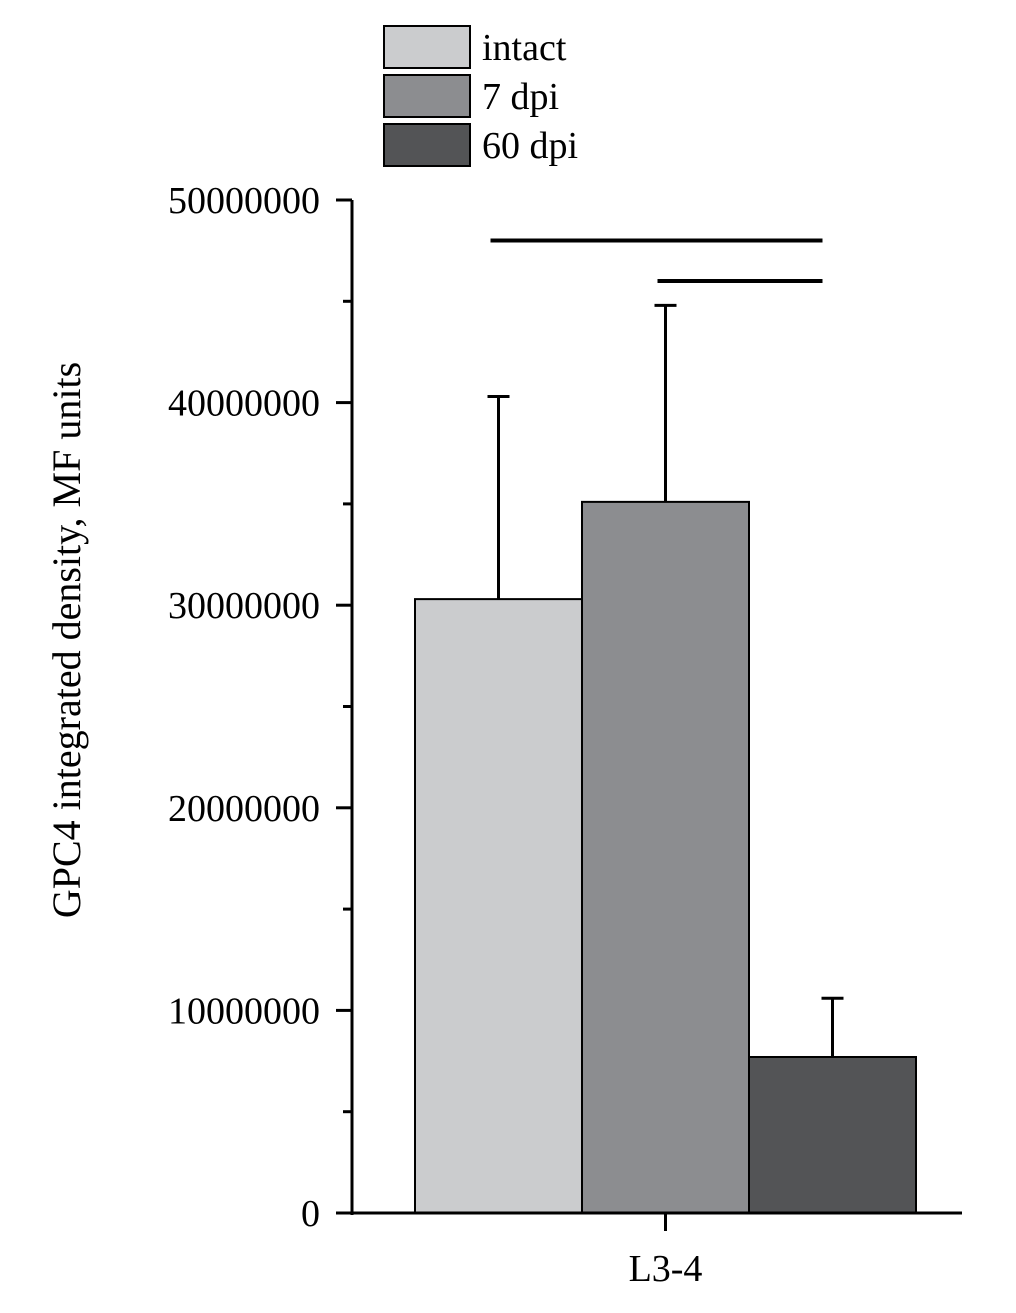 The width and height of the screenshot is (1016, 1313). What do you see at coordinates (498, 906) in the screenshot?
I see `bar-intact` at bounding box center [498, 906].